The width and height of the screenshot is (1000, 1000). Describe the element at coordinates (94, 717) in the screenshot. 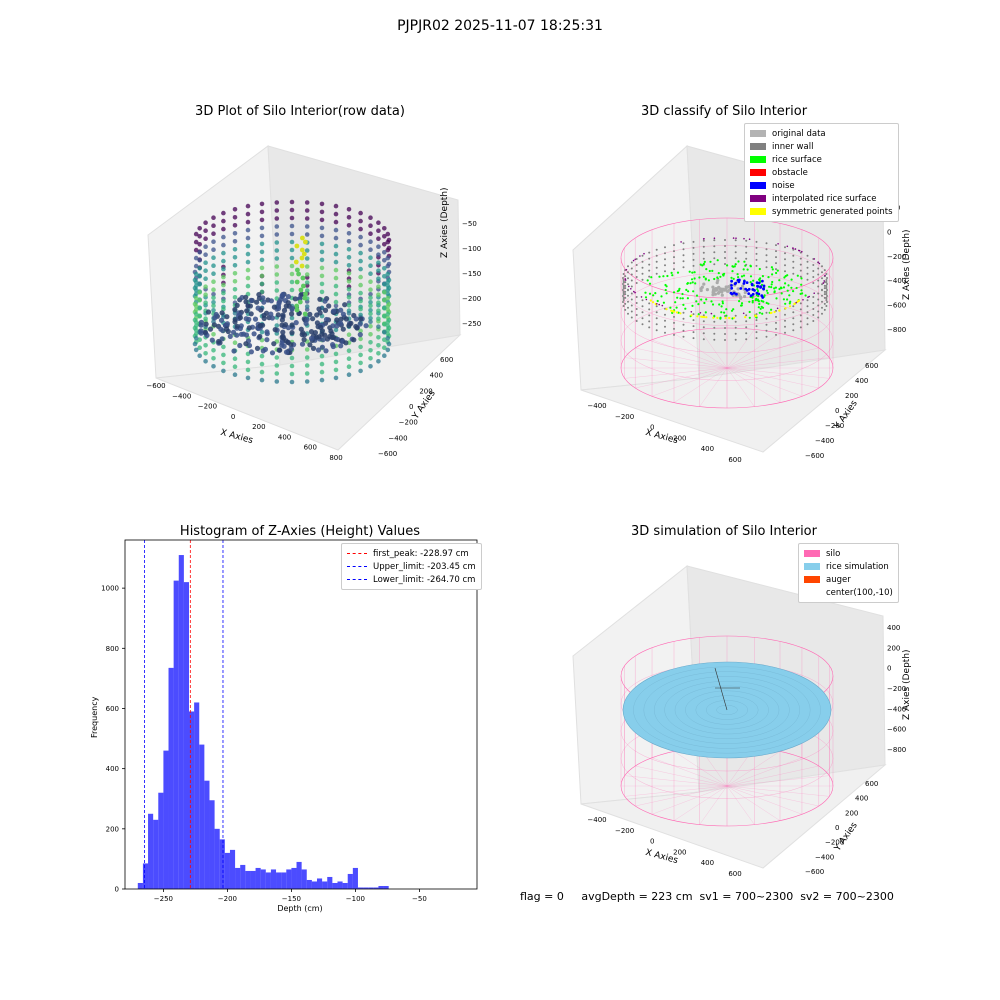

I see `histogram-y-label: Frequency` at that location.